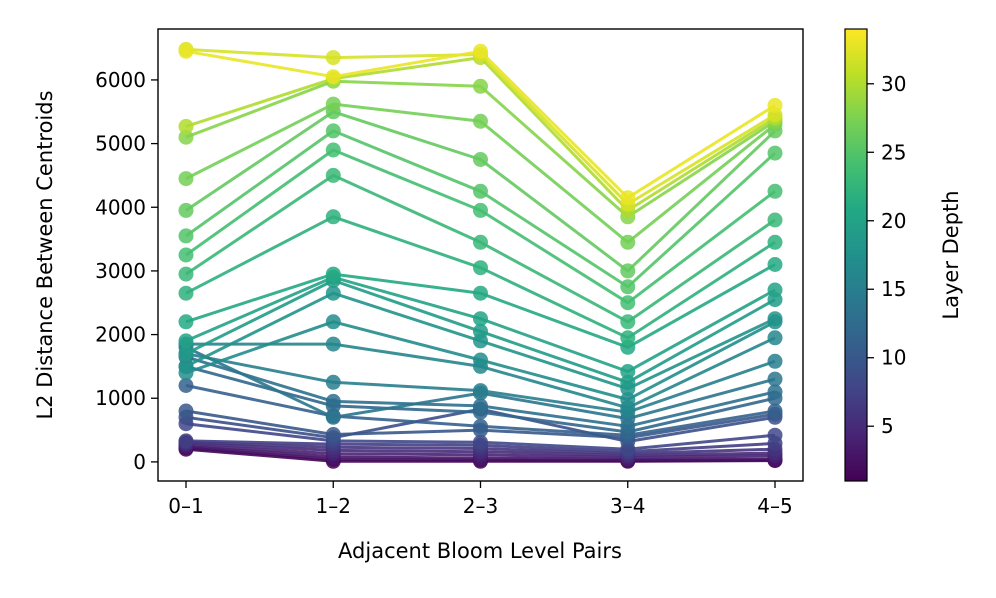 Image resolution: width=996 pixels, height=598 pixels. Describe the element at coordinates (893, 84) in the screenshot. I see `colorbar-tick-label: 30` at that location.